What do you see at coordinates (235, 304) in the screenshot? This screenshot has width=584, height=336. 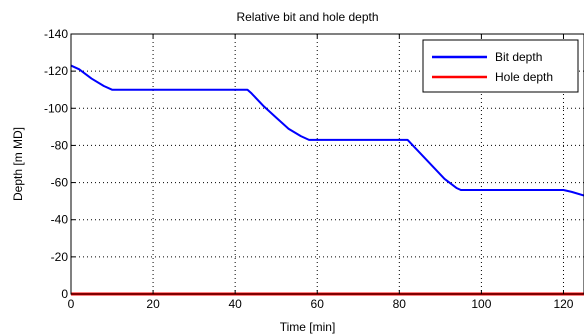 I see `x-tick-label: 40` at bounding box center [235, 304].